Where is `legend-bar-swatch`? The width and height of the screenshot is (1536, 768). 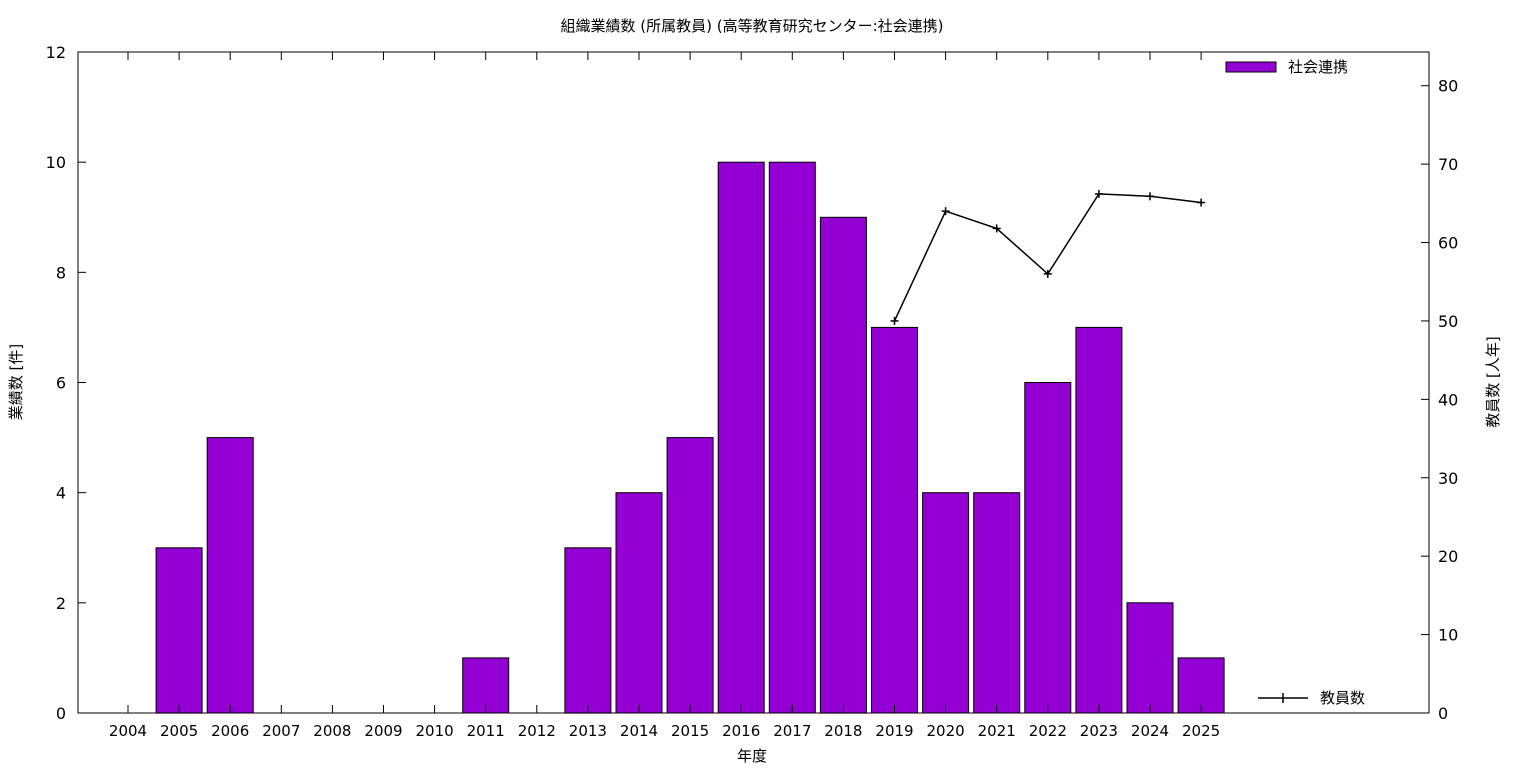 legend-bar-swatch is located at coordinates (1251, 67).